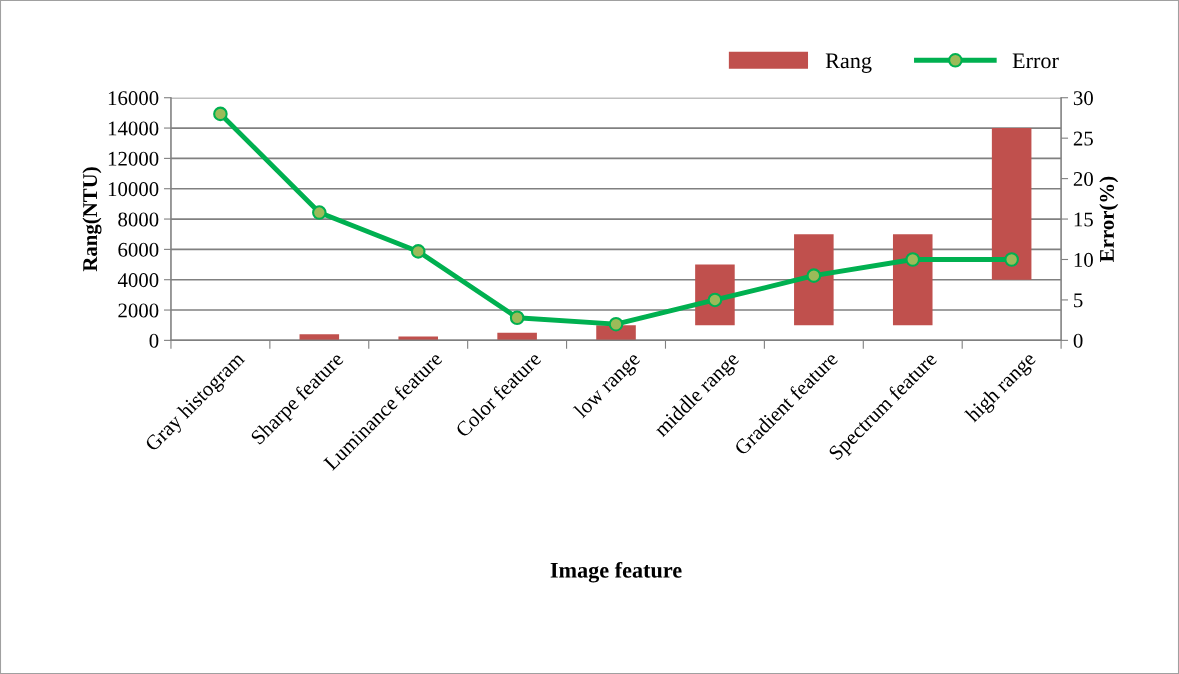 The height and width of the screenshot is (674, 1179). I want to click on x-axis-title: Image feature, so click(616, 572).